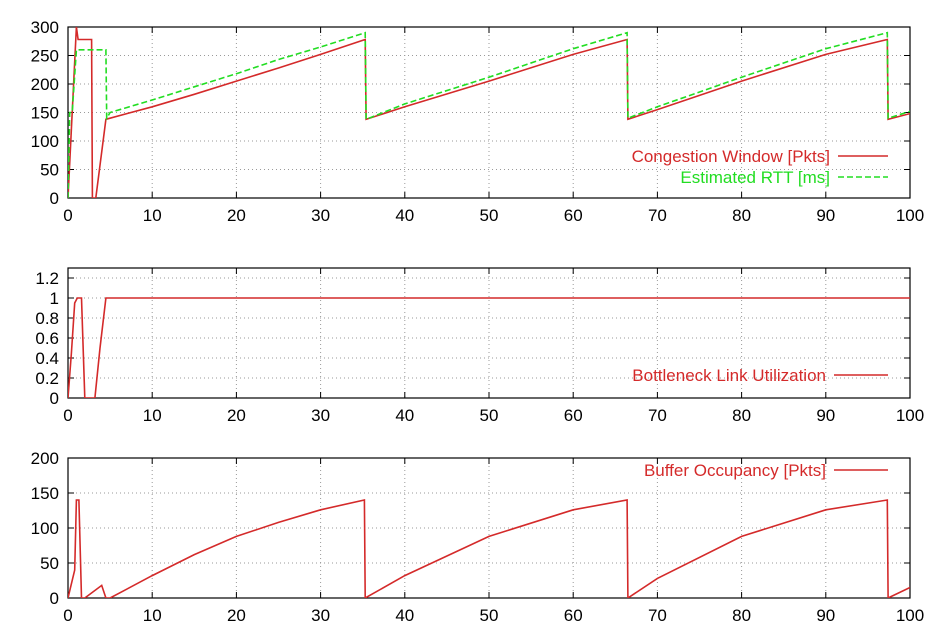 This screenshot has height=641, width=952. What do you see at coordinates (731, 156) in the screenshot?
I see `legend-label: Congestion Window [Pkts]` at bounding box center [731, 156].